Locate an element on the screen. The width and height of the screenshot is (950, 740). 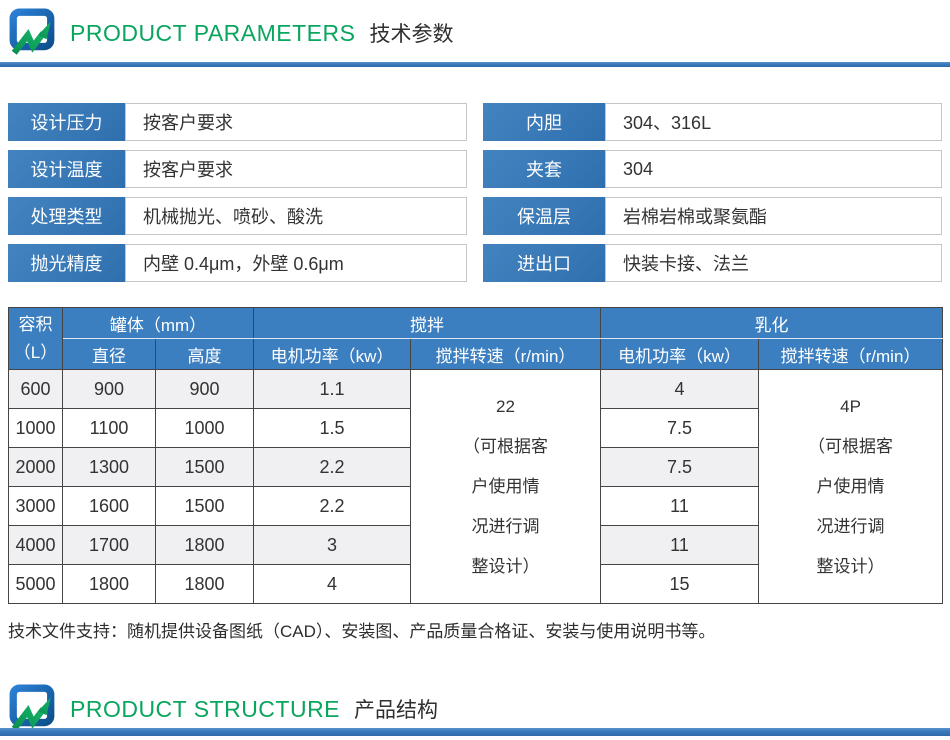
cell-diameter: 1300 is located at coordinates (109, 467).